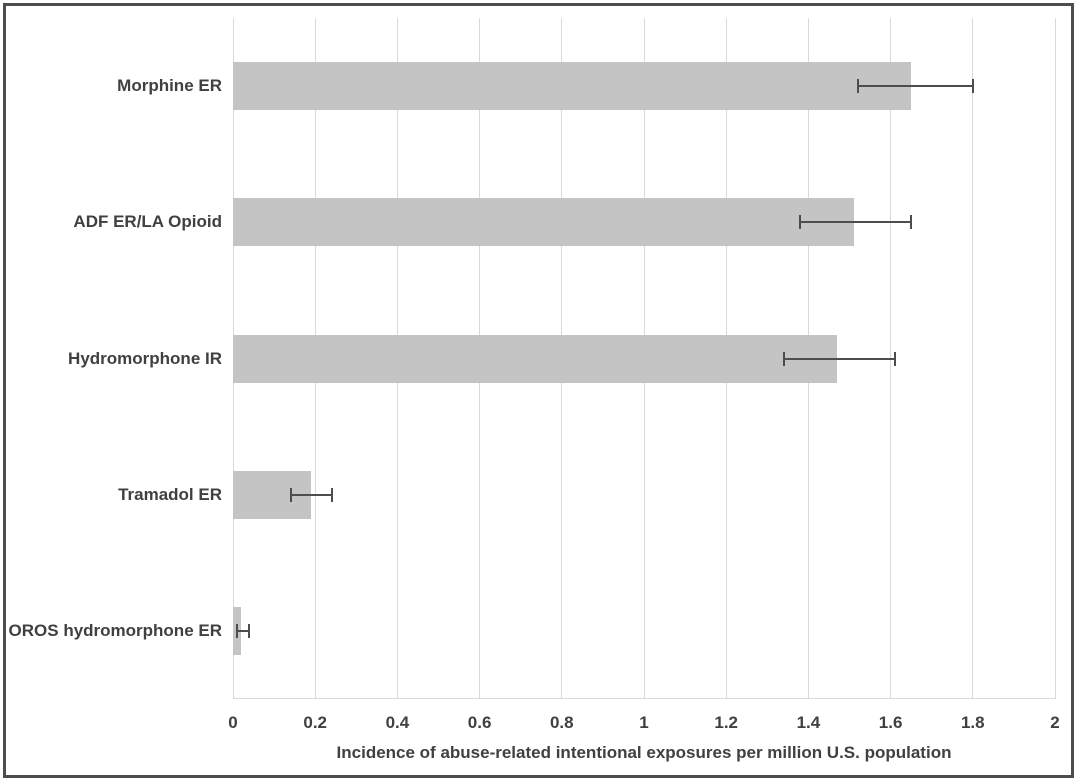 Image resolution: width=1080 pixels, height=784 pixels. What do you see at coordinates (115, 630) in the screenshot?
I see `category-label: OROS hydromorphone ER` at bounding box center [115, 630].